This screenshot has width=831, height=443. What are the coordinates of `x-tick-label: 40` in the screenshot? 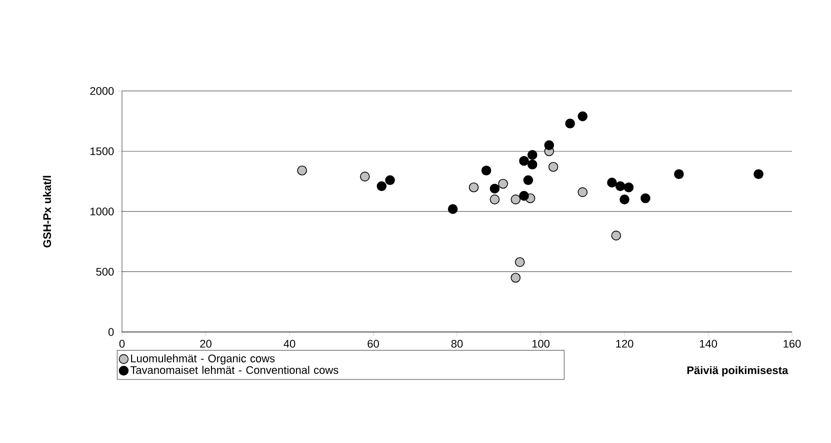 It's located at (290, 344).